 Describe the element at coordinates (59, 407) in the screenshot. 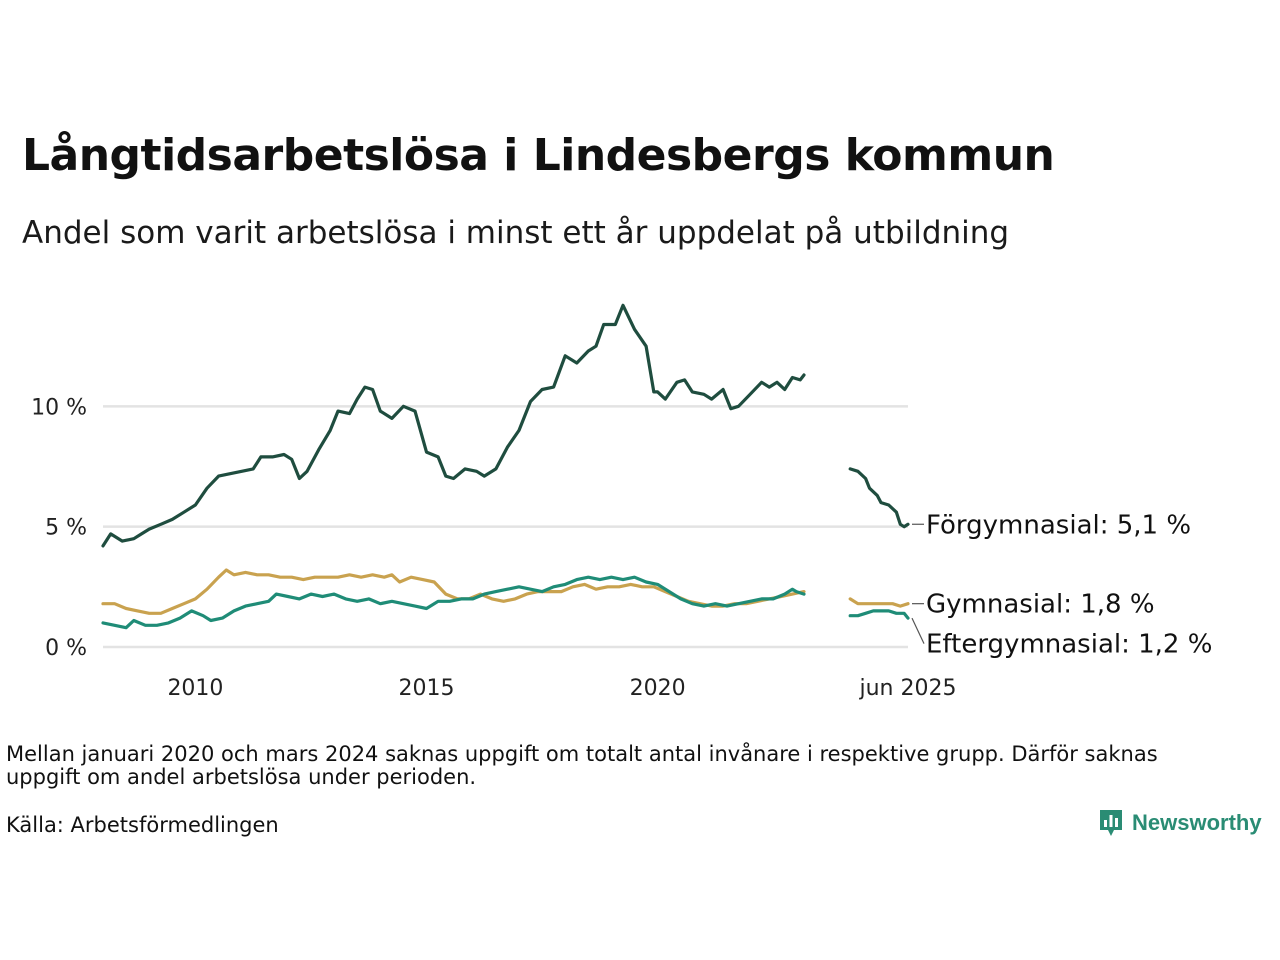

I see `y-tick-label: 10 %` at that location.